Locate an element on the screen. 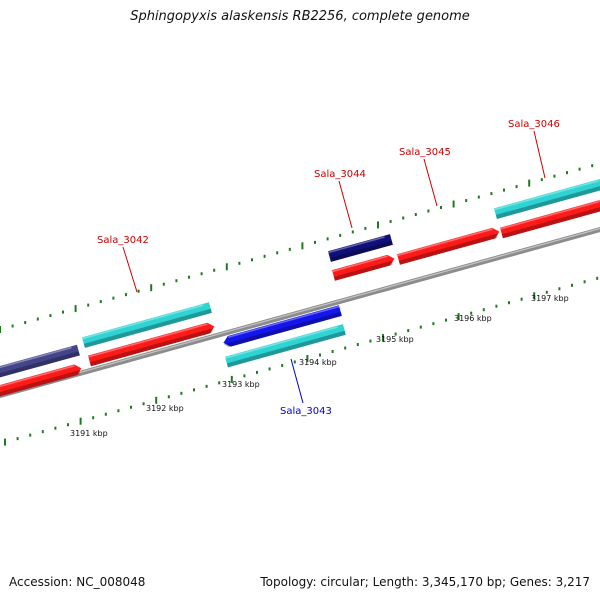 This screenshot has width=600, height=600. scale-label: 3192 kbp is located at coordinates (165, 408).